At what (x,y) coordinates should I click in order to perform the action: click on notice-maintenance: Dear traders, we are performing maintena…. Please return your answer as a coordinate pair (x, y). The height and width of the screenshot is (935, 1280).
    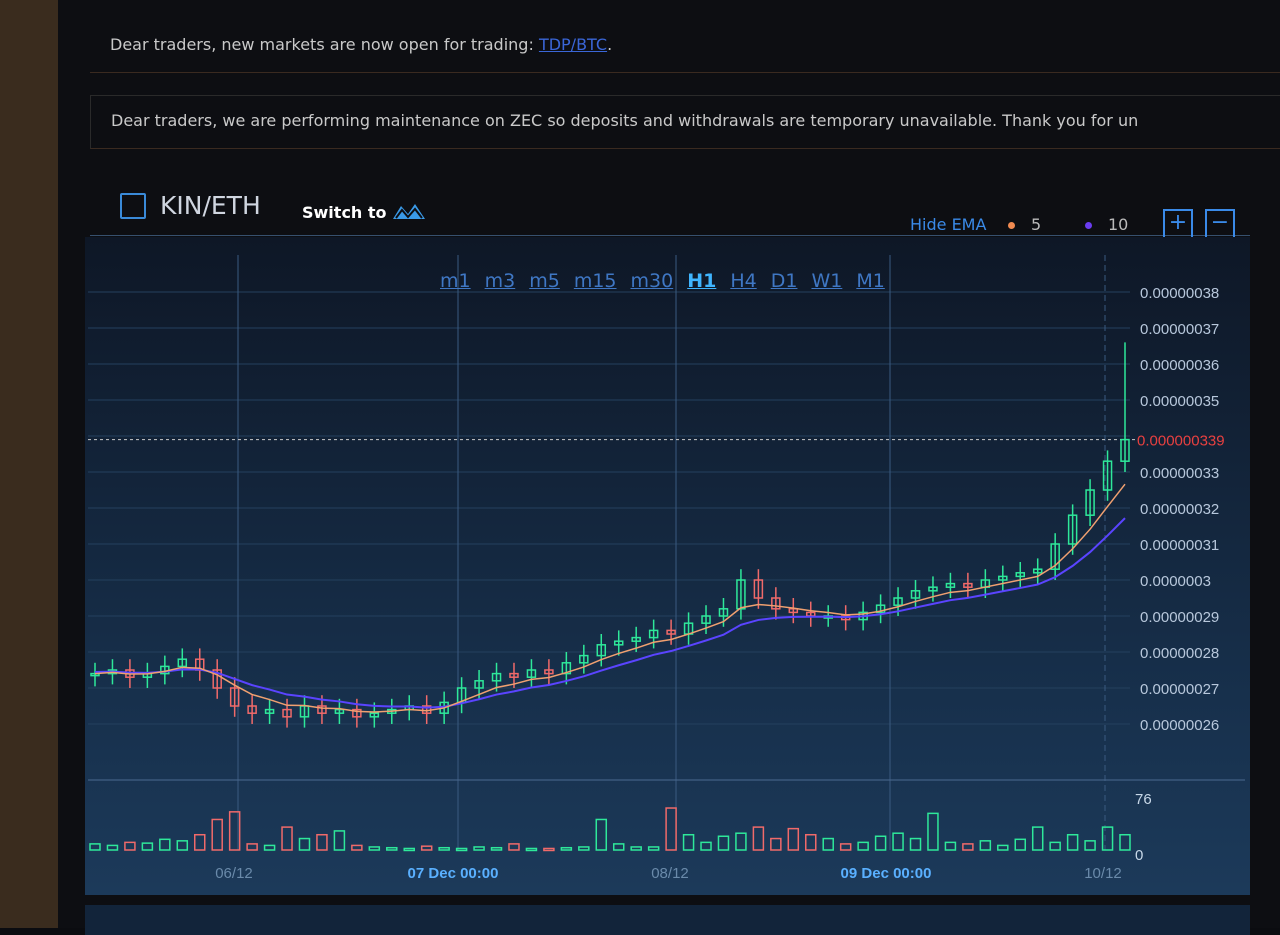
    Looking at the image, I should click on (685, 122).